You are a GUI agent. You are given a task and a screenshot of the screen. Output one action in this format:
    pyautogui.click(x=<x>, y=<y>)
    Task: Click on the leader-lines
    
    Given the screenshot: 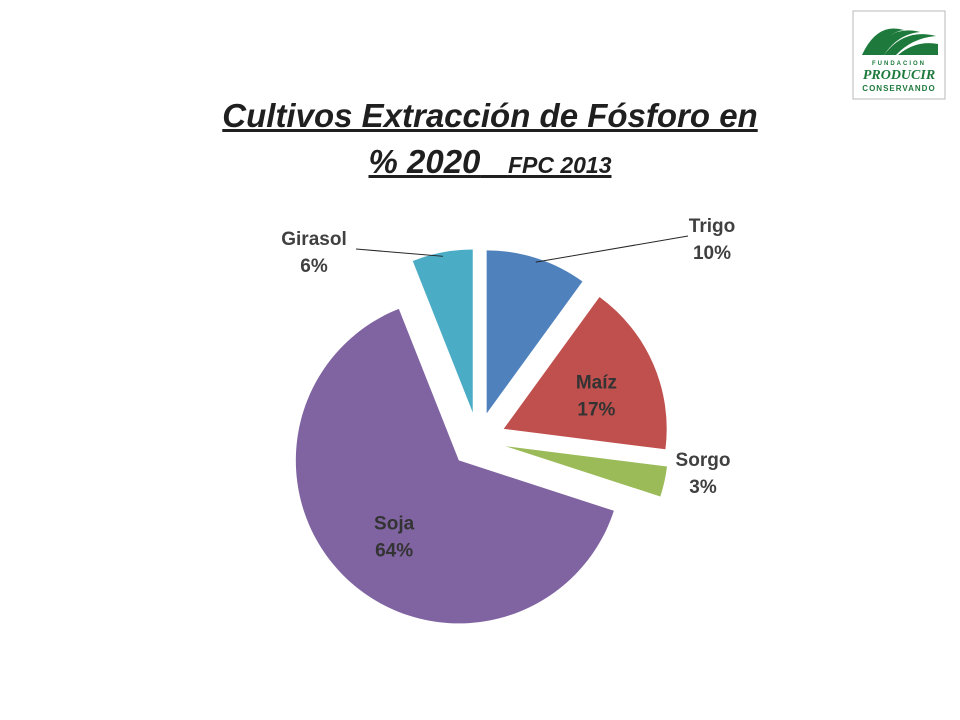 What is the action you would take?
    pyautogui.click(x=522, y=249)
    